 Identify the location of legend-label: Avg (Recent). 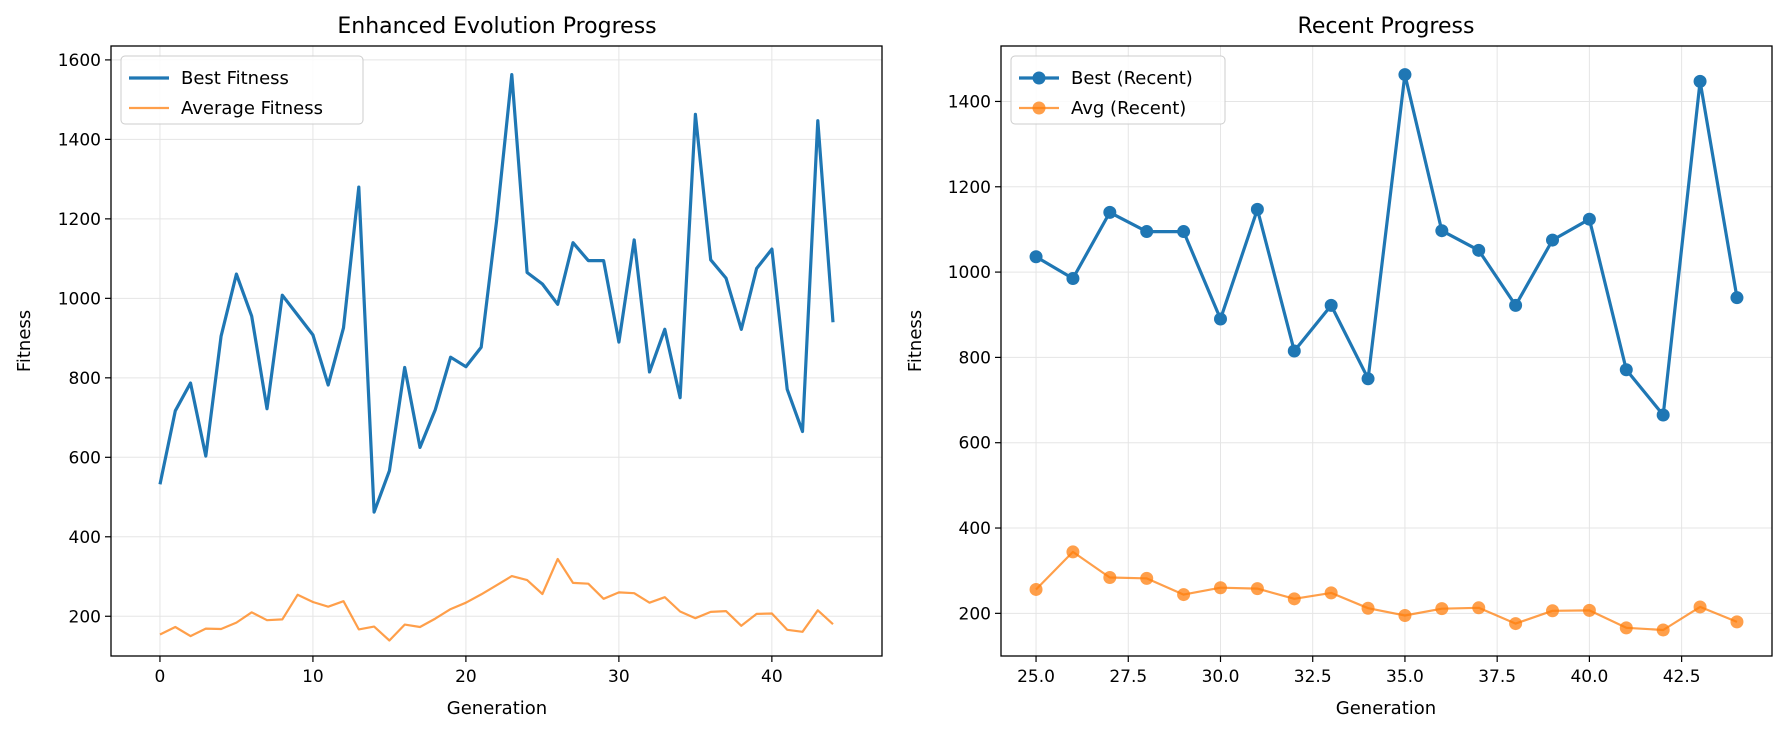
(1128, 108).